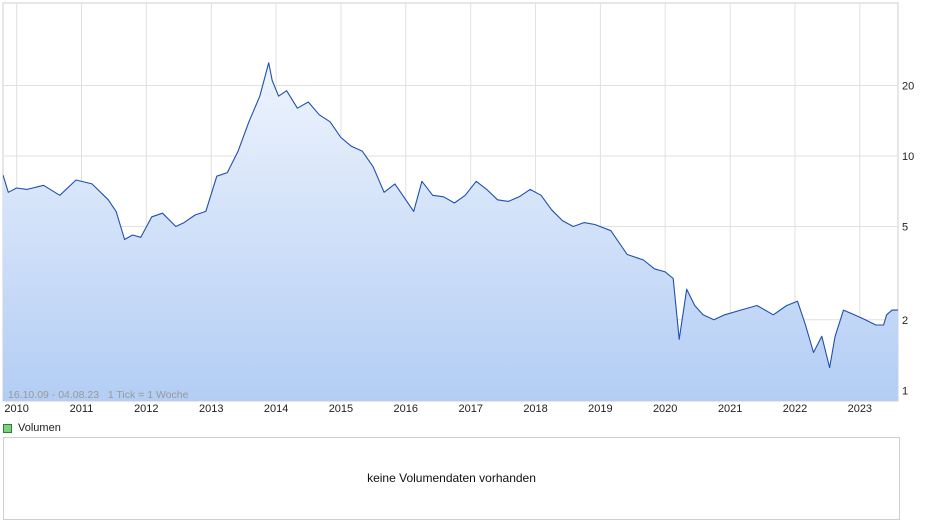 The height and width of the screenshot is (526, 940). I want to click on x-tick-label: 2017, so click(471, 409).